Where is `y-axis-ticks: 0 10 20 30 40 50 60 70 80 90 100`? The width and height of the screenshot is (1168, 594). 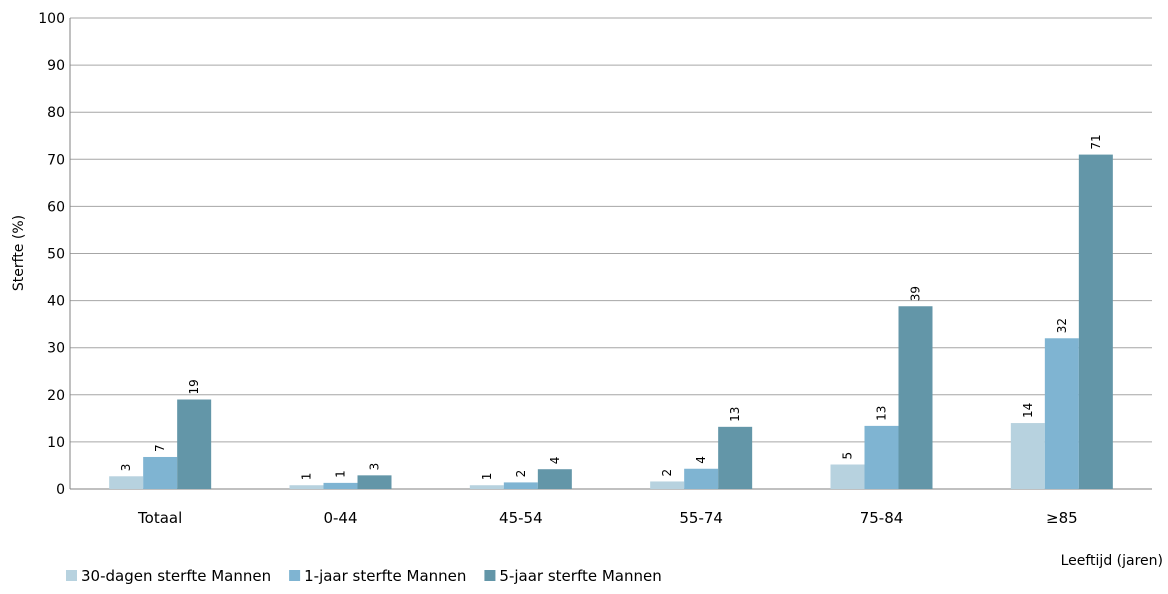 y-axis-ticks: 0 10 20 30 40 50 60 70 80 90 100 is located at coordinates (51, 254).